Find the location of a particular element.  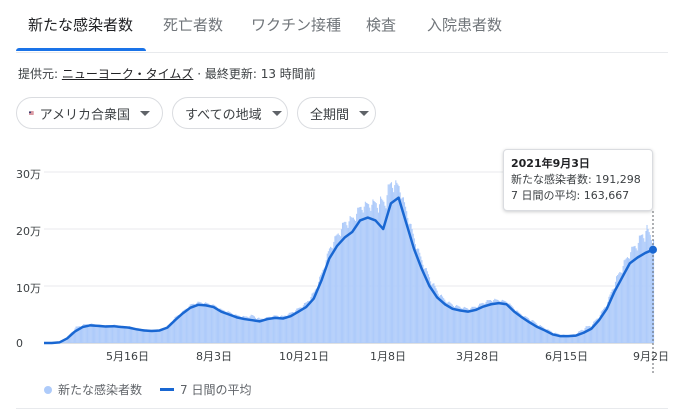

last-updated: · 最終更新: 13 時間前 is located at coordinates (254, 74).